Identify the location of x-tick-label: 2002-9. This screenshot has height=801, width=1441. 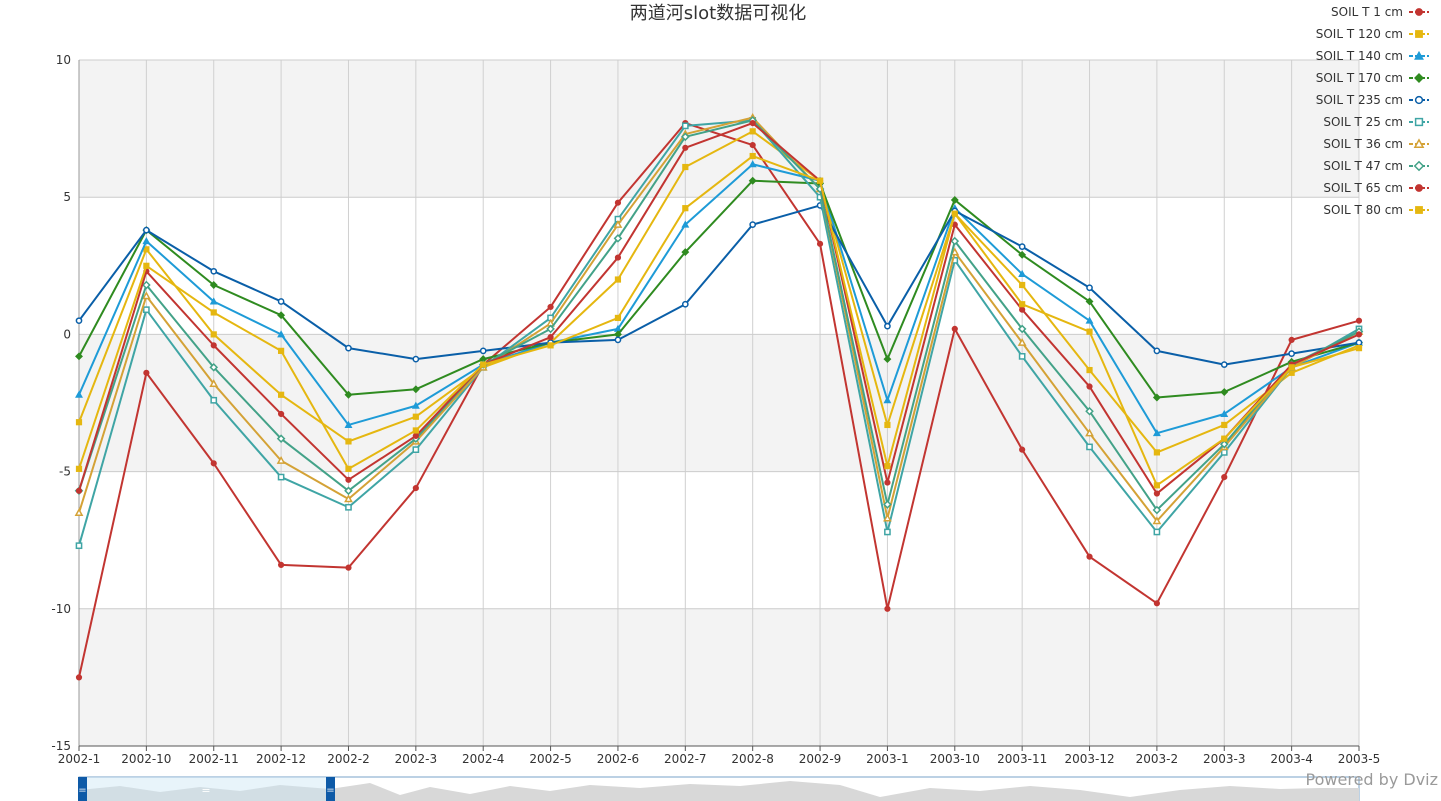
(820, 759).